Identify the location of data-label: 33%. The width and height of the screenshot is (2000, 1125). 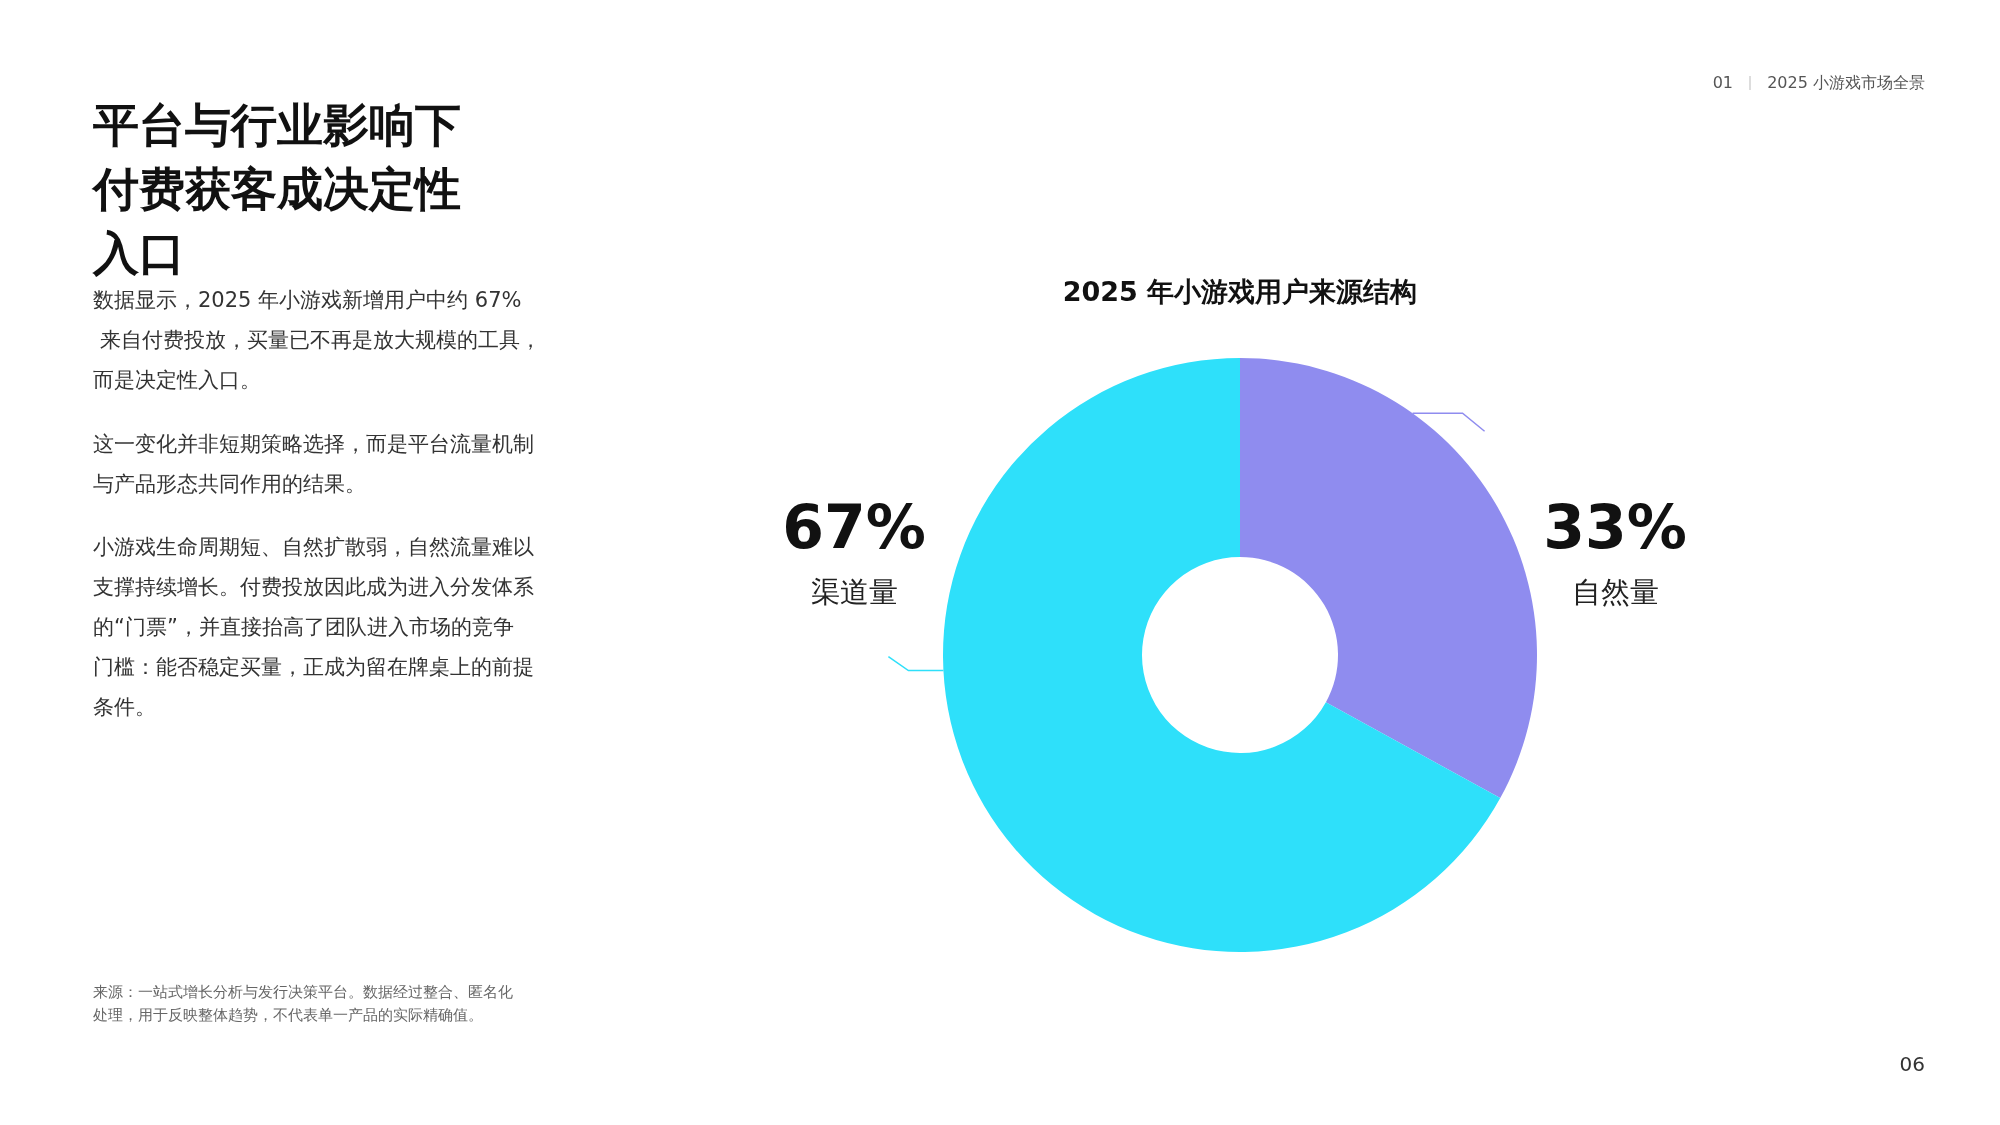
(1615, 527).